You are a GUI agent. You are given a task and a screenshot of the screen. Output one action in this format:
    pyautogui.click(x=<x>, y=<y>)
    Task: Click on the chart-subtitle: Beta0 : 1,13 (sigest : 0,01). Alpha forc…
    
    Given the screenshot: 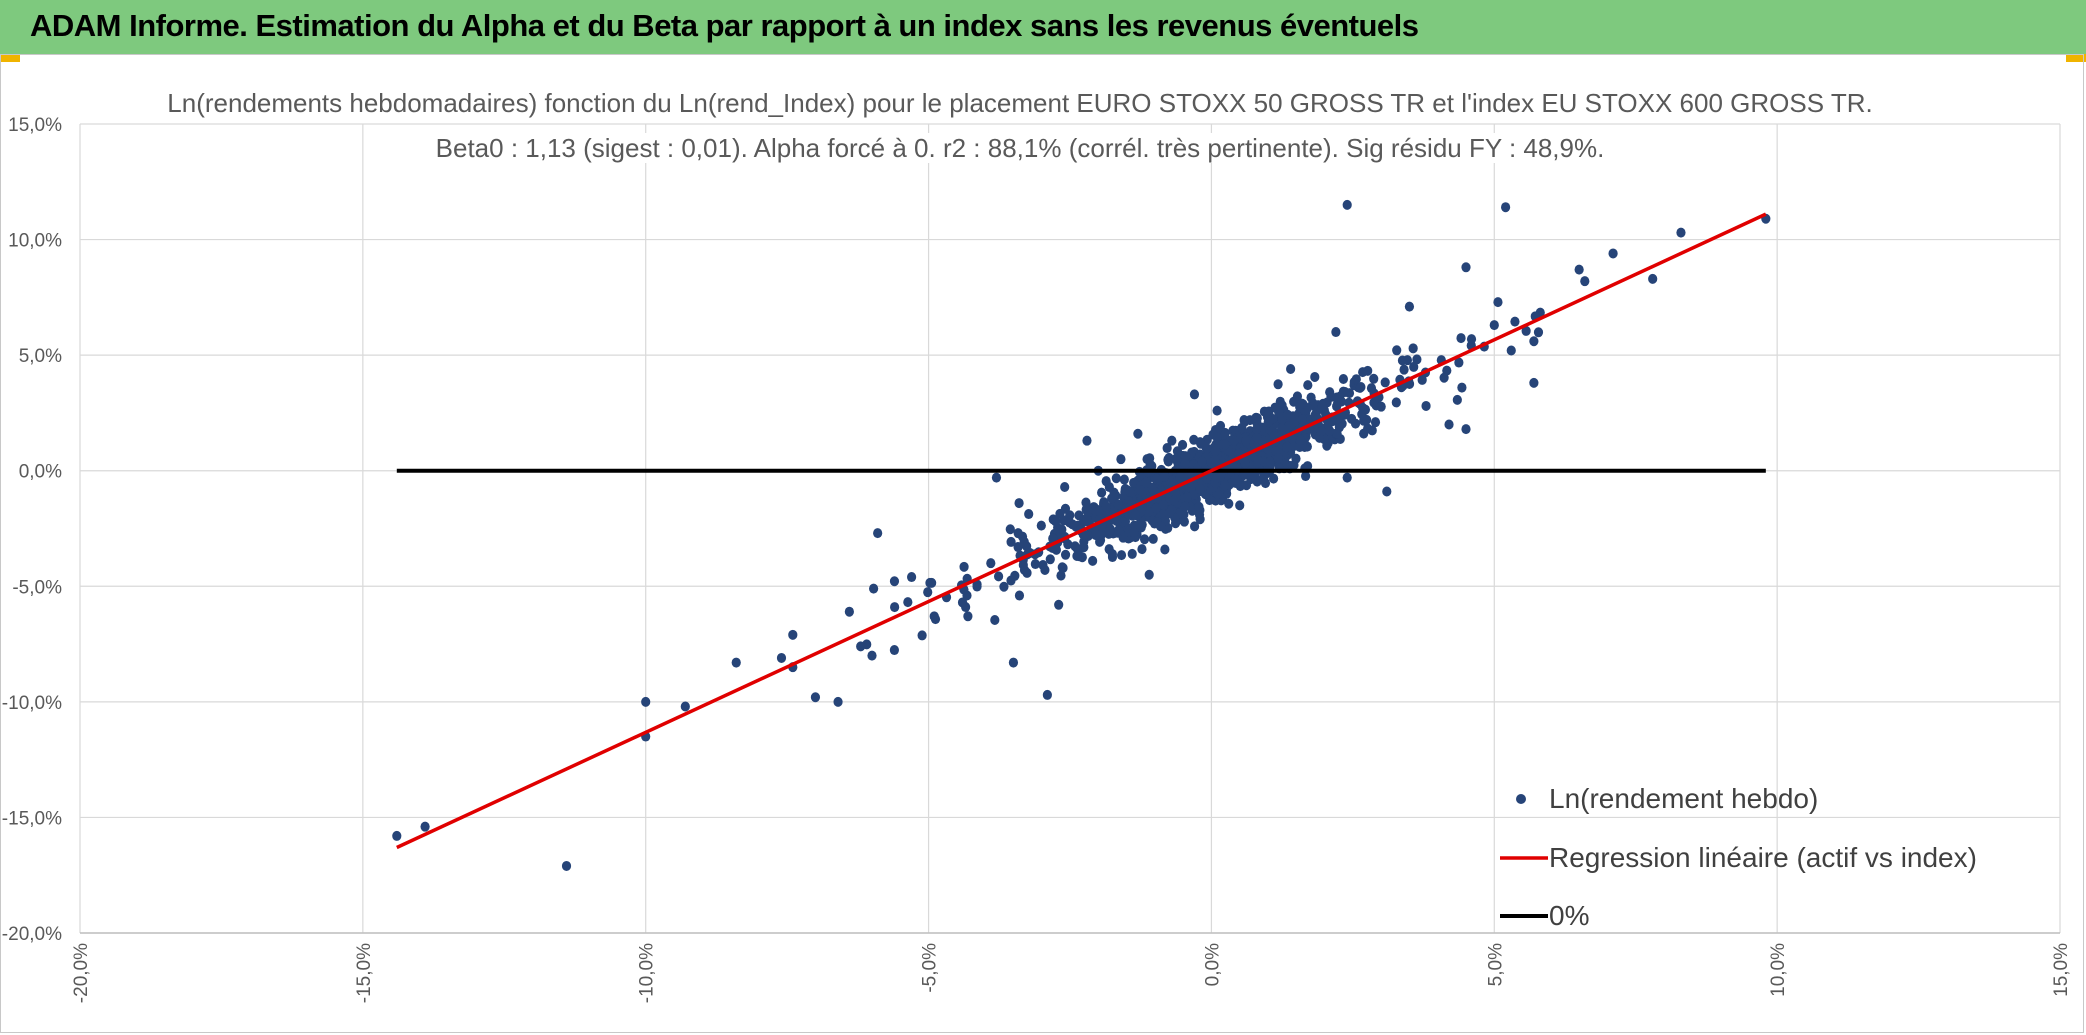 What is the action you would take?
    pyautogui.click(x=1020, y=148)
    